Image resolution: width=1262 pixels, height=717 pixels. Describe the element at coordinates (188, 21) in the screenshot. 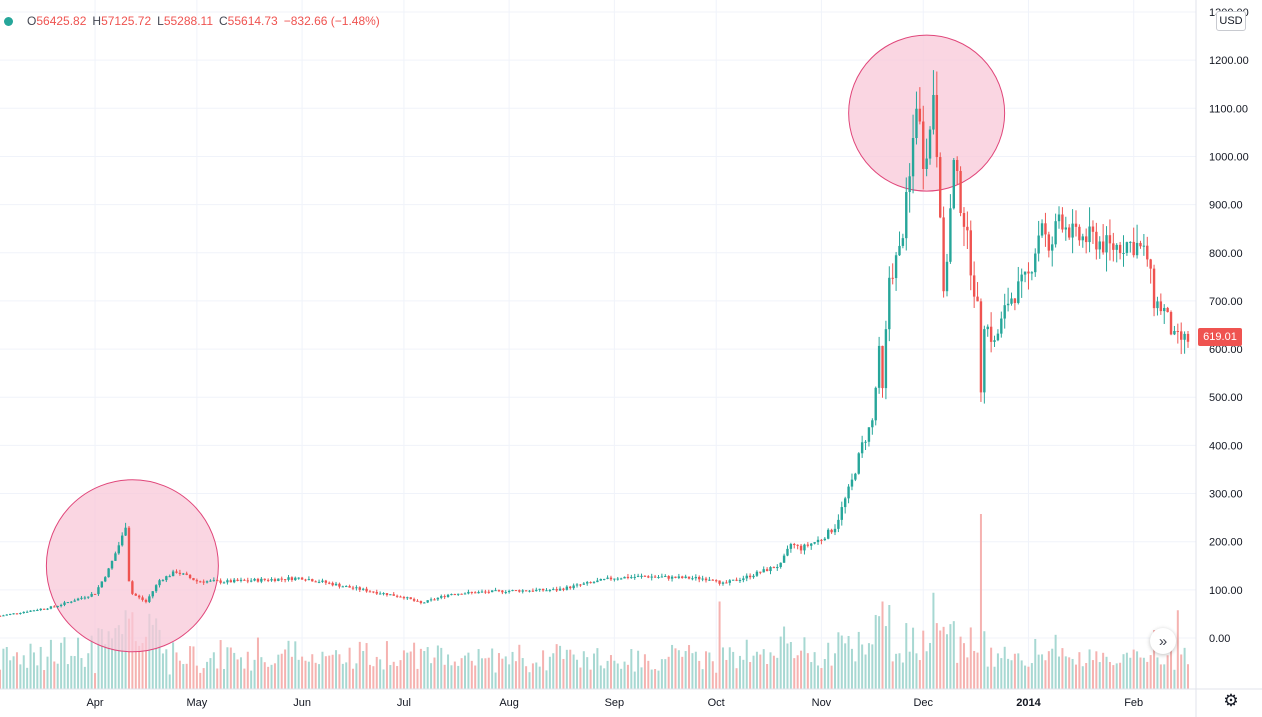

I see `low-value: 55288.11` at that location.